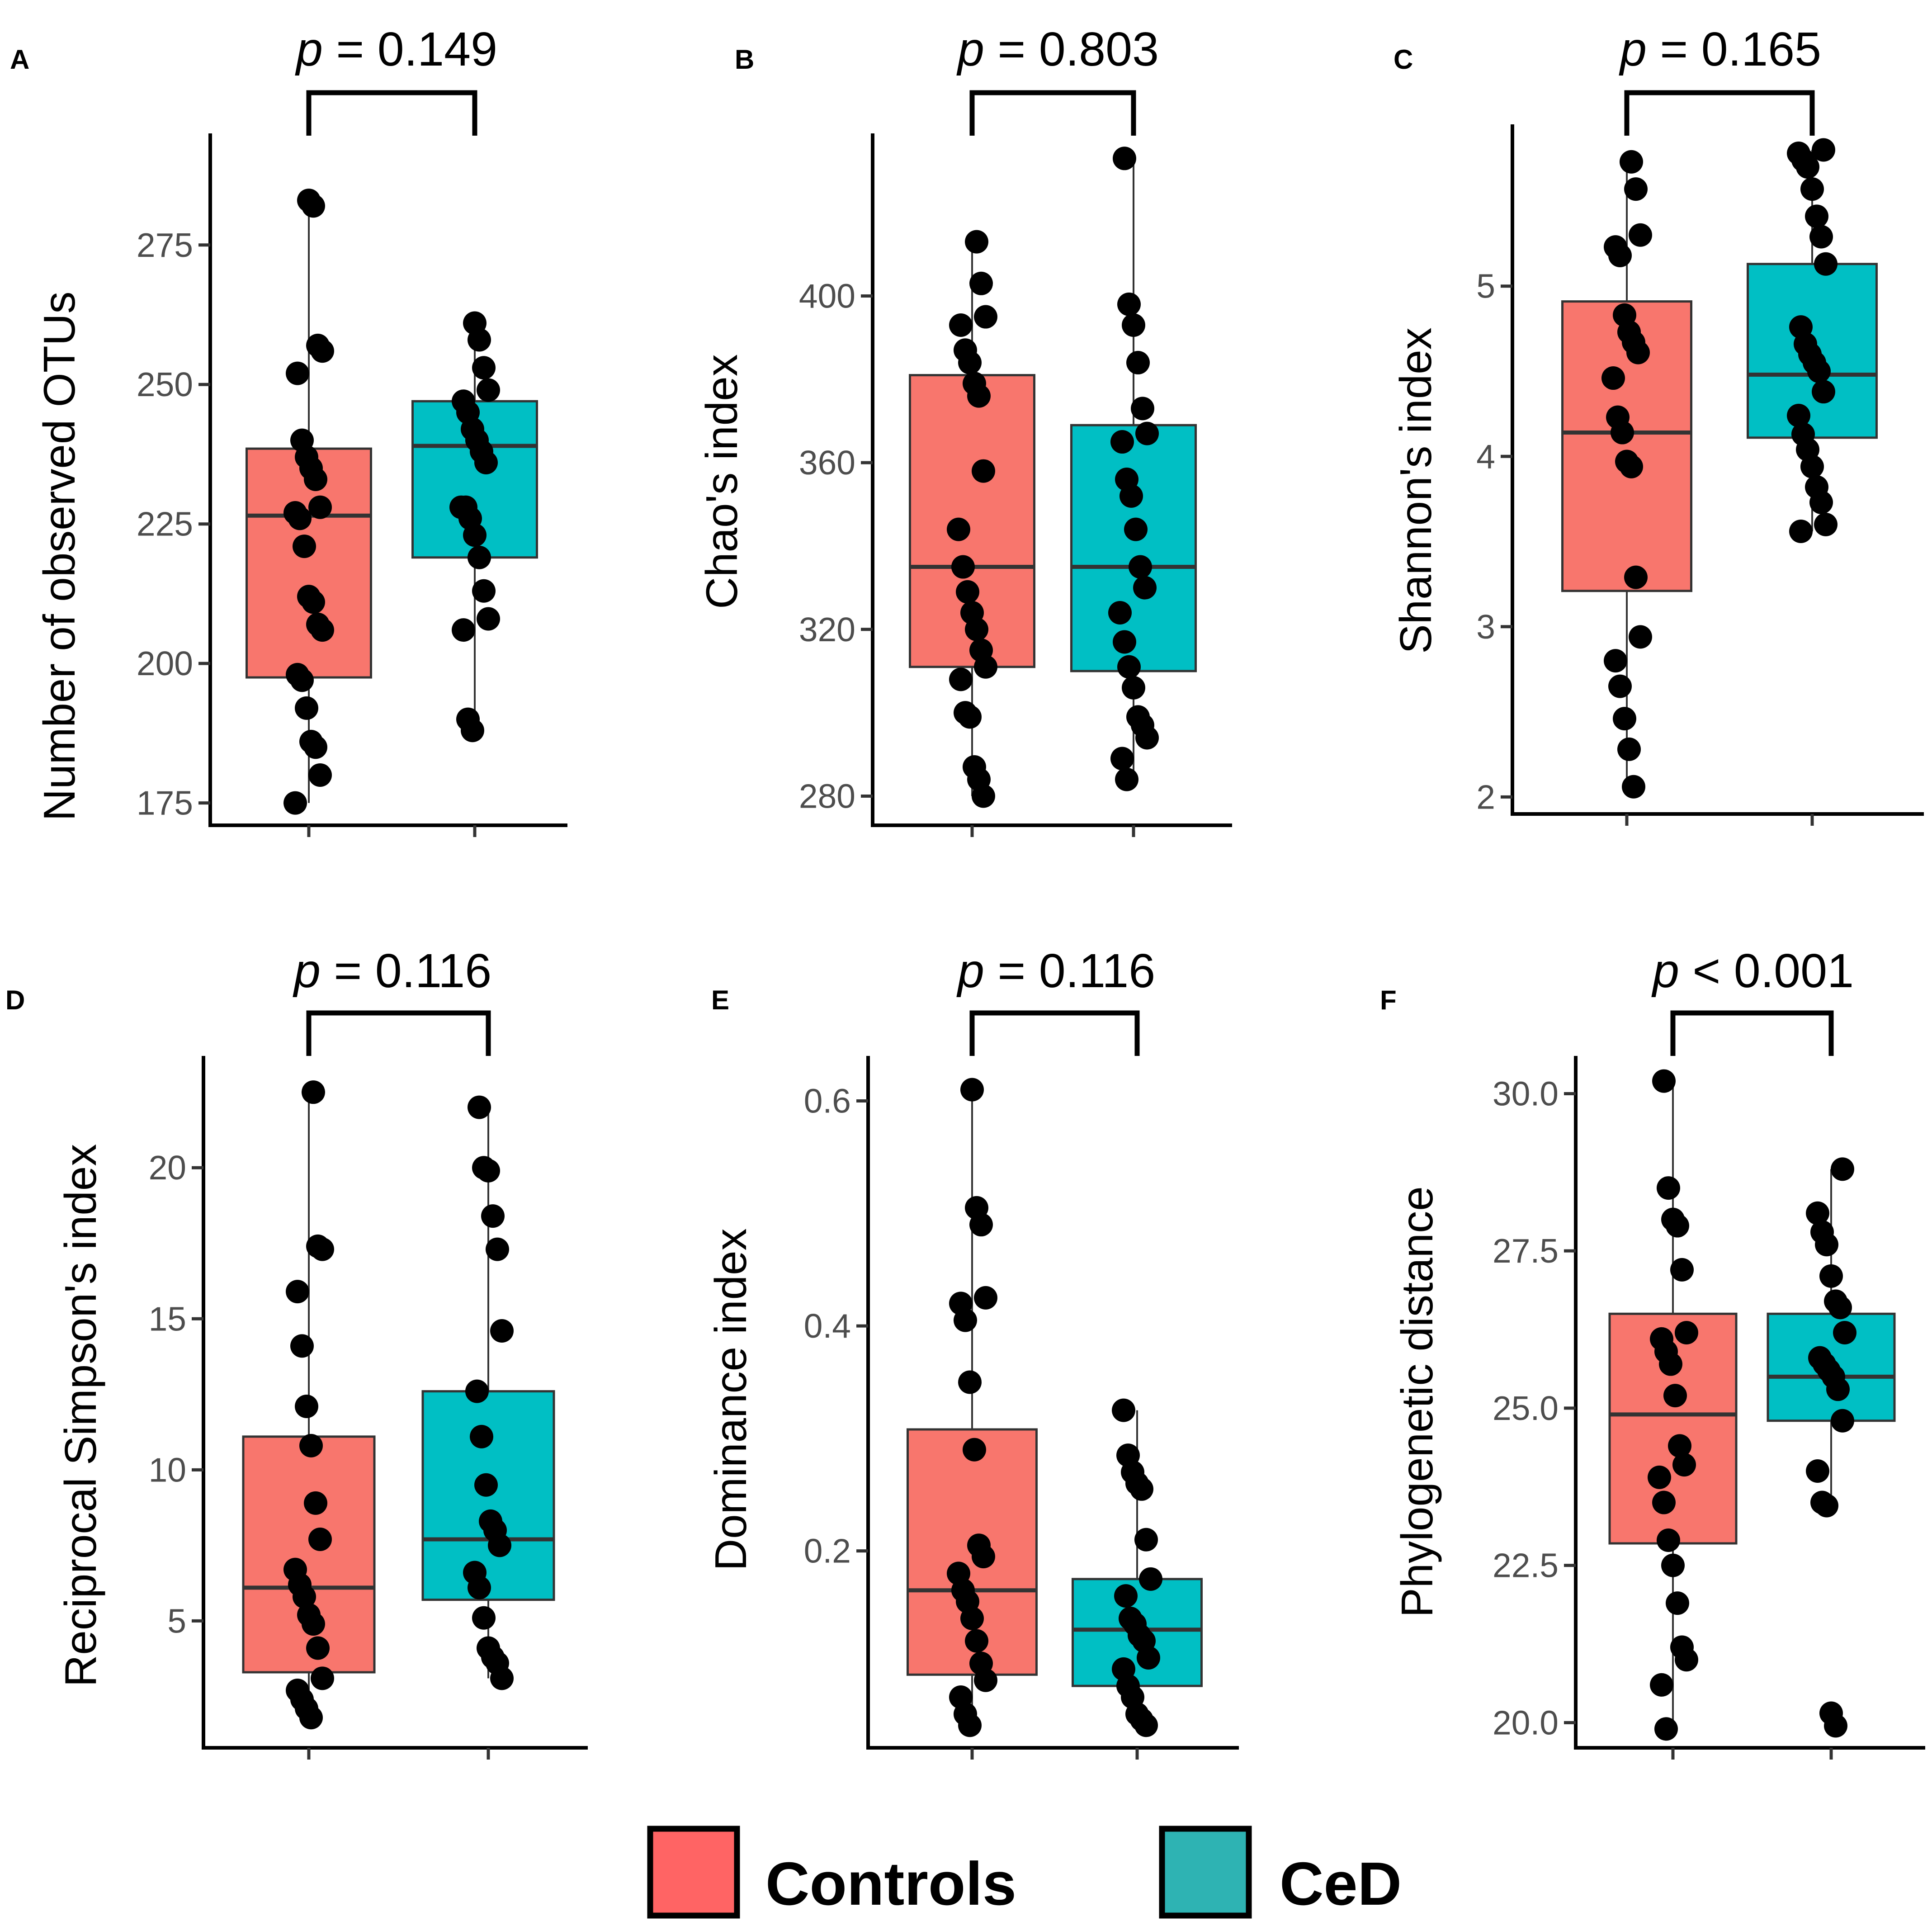 The width and height of the screenshot is (1932, 1921). I want to click on y-tick-label-d: 5, so click(176, 1621).